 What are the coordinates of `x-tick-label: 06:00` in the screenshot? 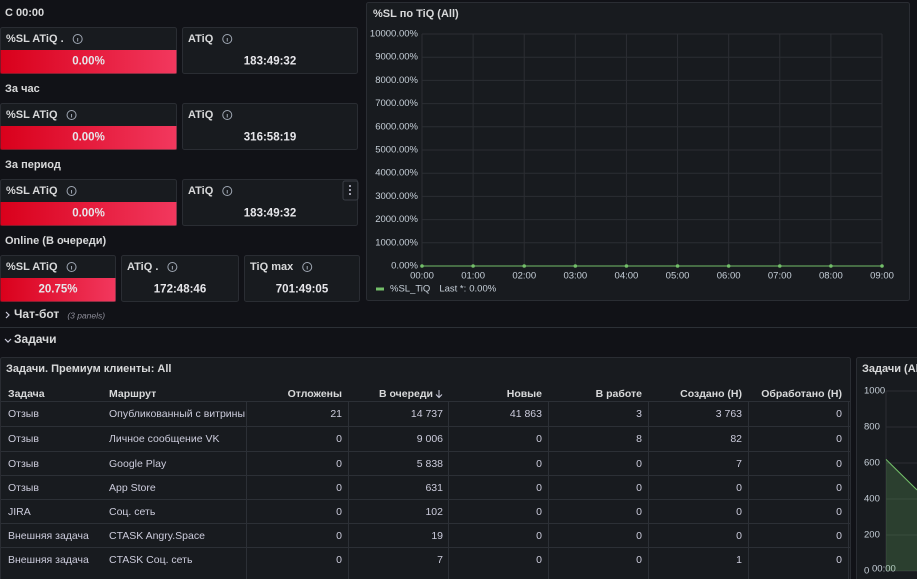 It's located at (729, 276).